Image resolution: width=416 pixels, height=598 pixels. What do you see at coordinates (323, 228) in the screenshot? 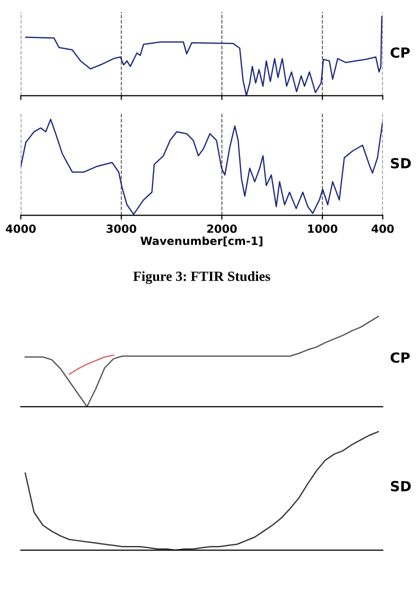
I see `x-tick-label: 1000` at bounding box center [323, 228].